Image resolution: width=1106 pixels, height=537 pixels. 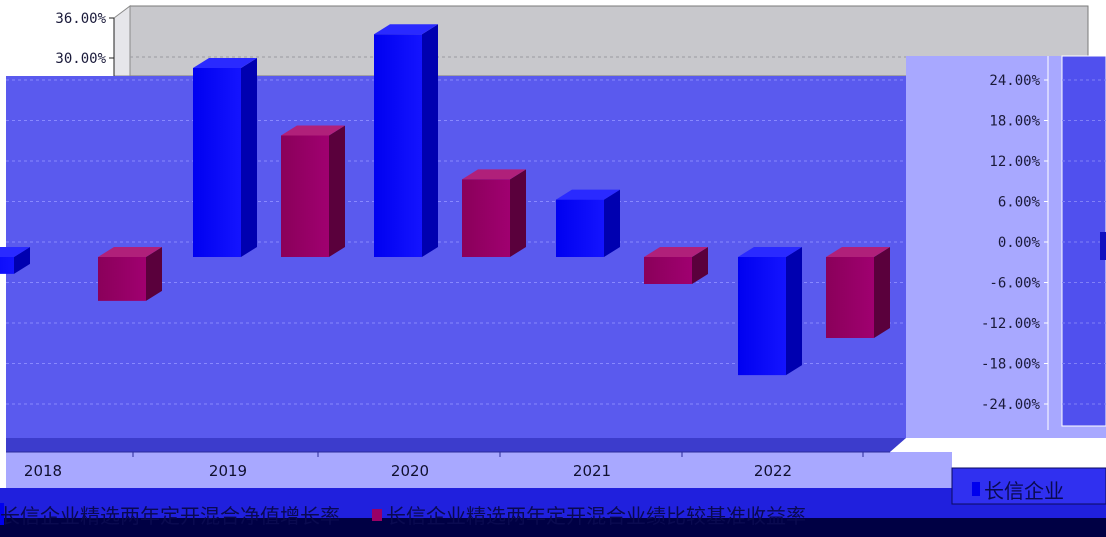 I want to click on bar-1-2021, so click(x=588, y=223).